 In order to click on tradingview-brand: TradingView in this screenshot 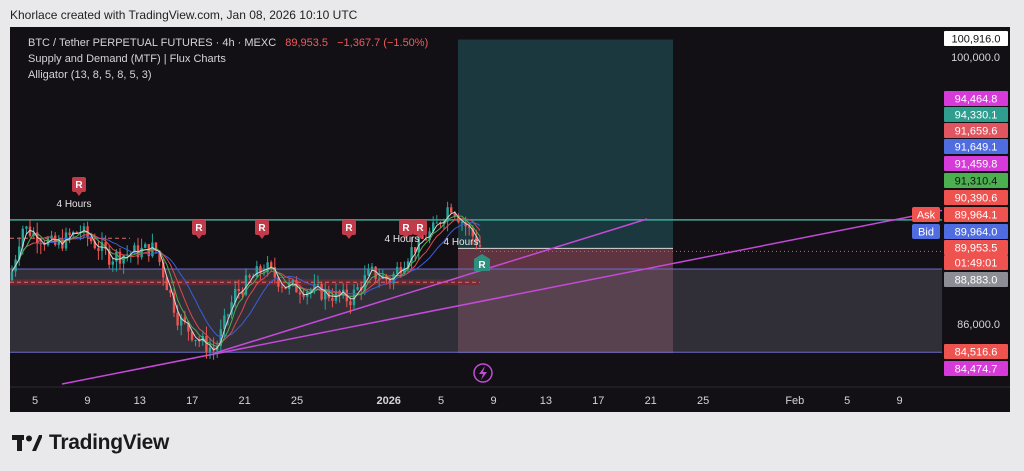, I will do `click(90, 443)`.